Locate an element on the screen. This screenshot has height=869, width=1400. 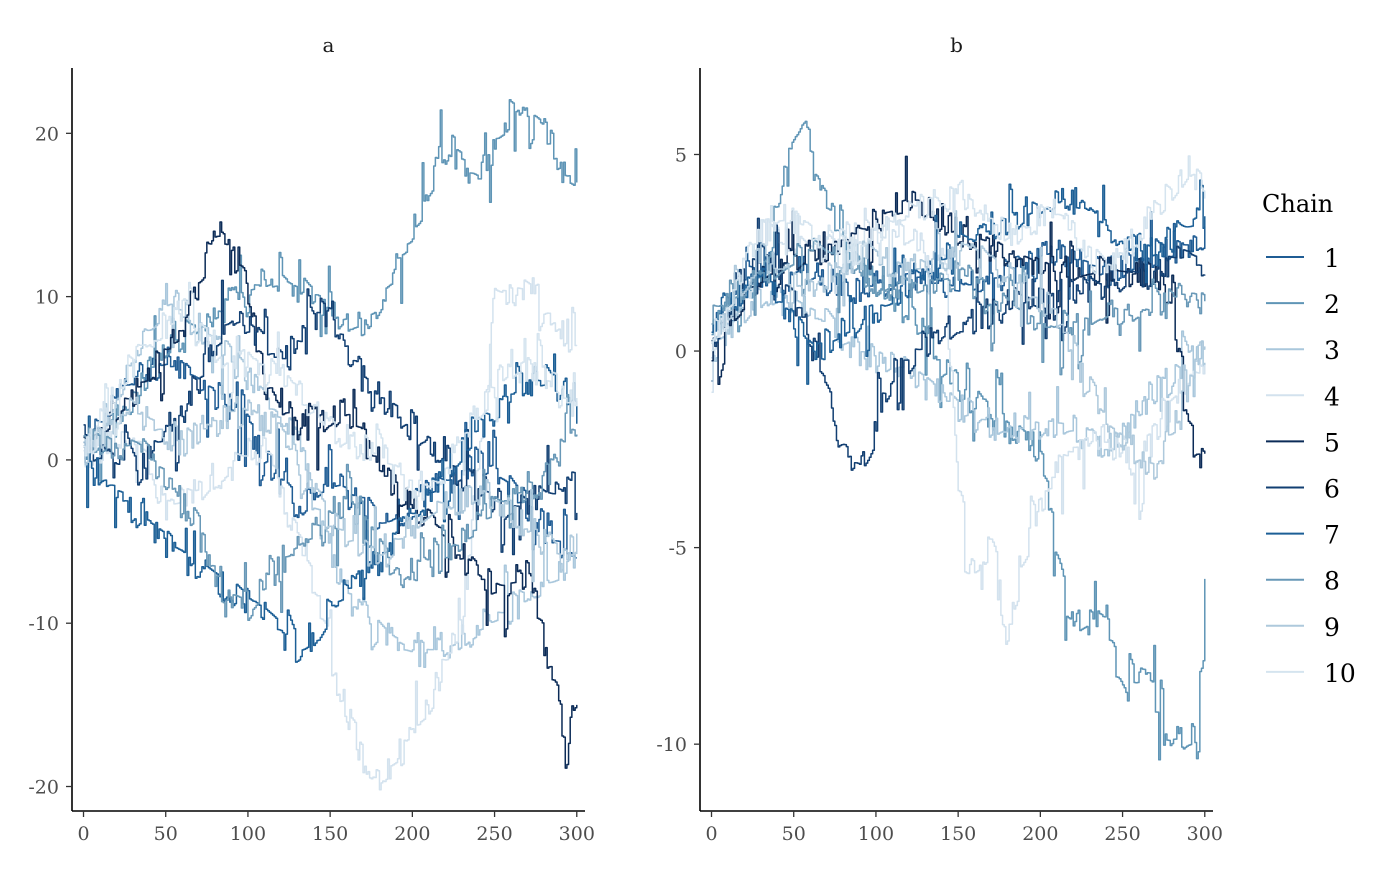
legend-label-chain-4: 4 is located at coordinates (1332, 396).